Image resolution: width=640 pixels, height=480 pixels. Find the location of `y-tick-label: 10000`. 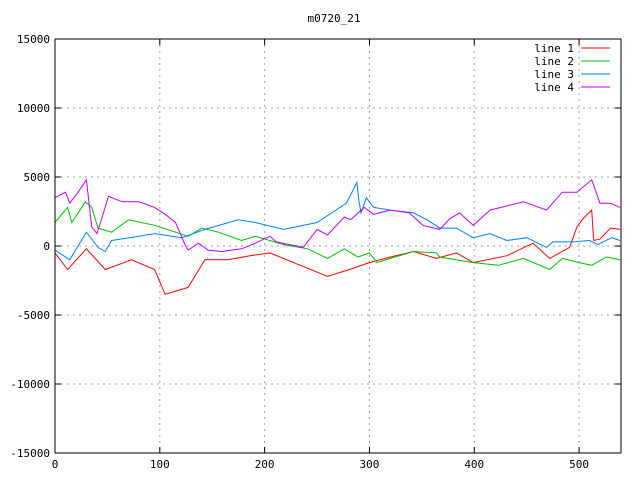

y-tick-label: 10000 is located at coordinates (33, 108).